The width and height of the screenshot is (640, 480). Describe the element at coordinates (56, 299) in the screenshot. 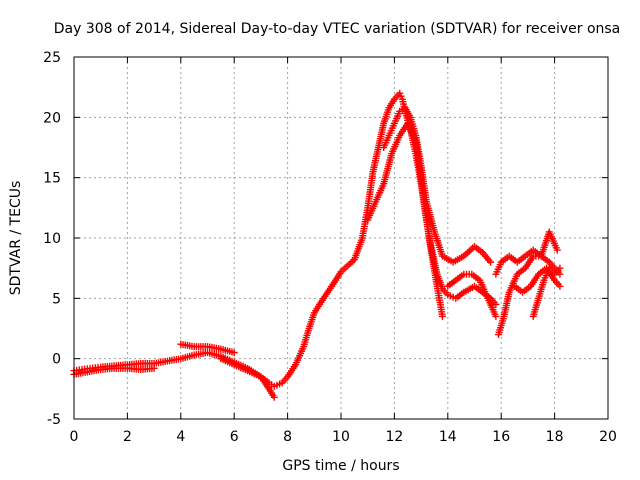

I see `y-tick-label: 5` at that location.